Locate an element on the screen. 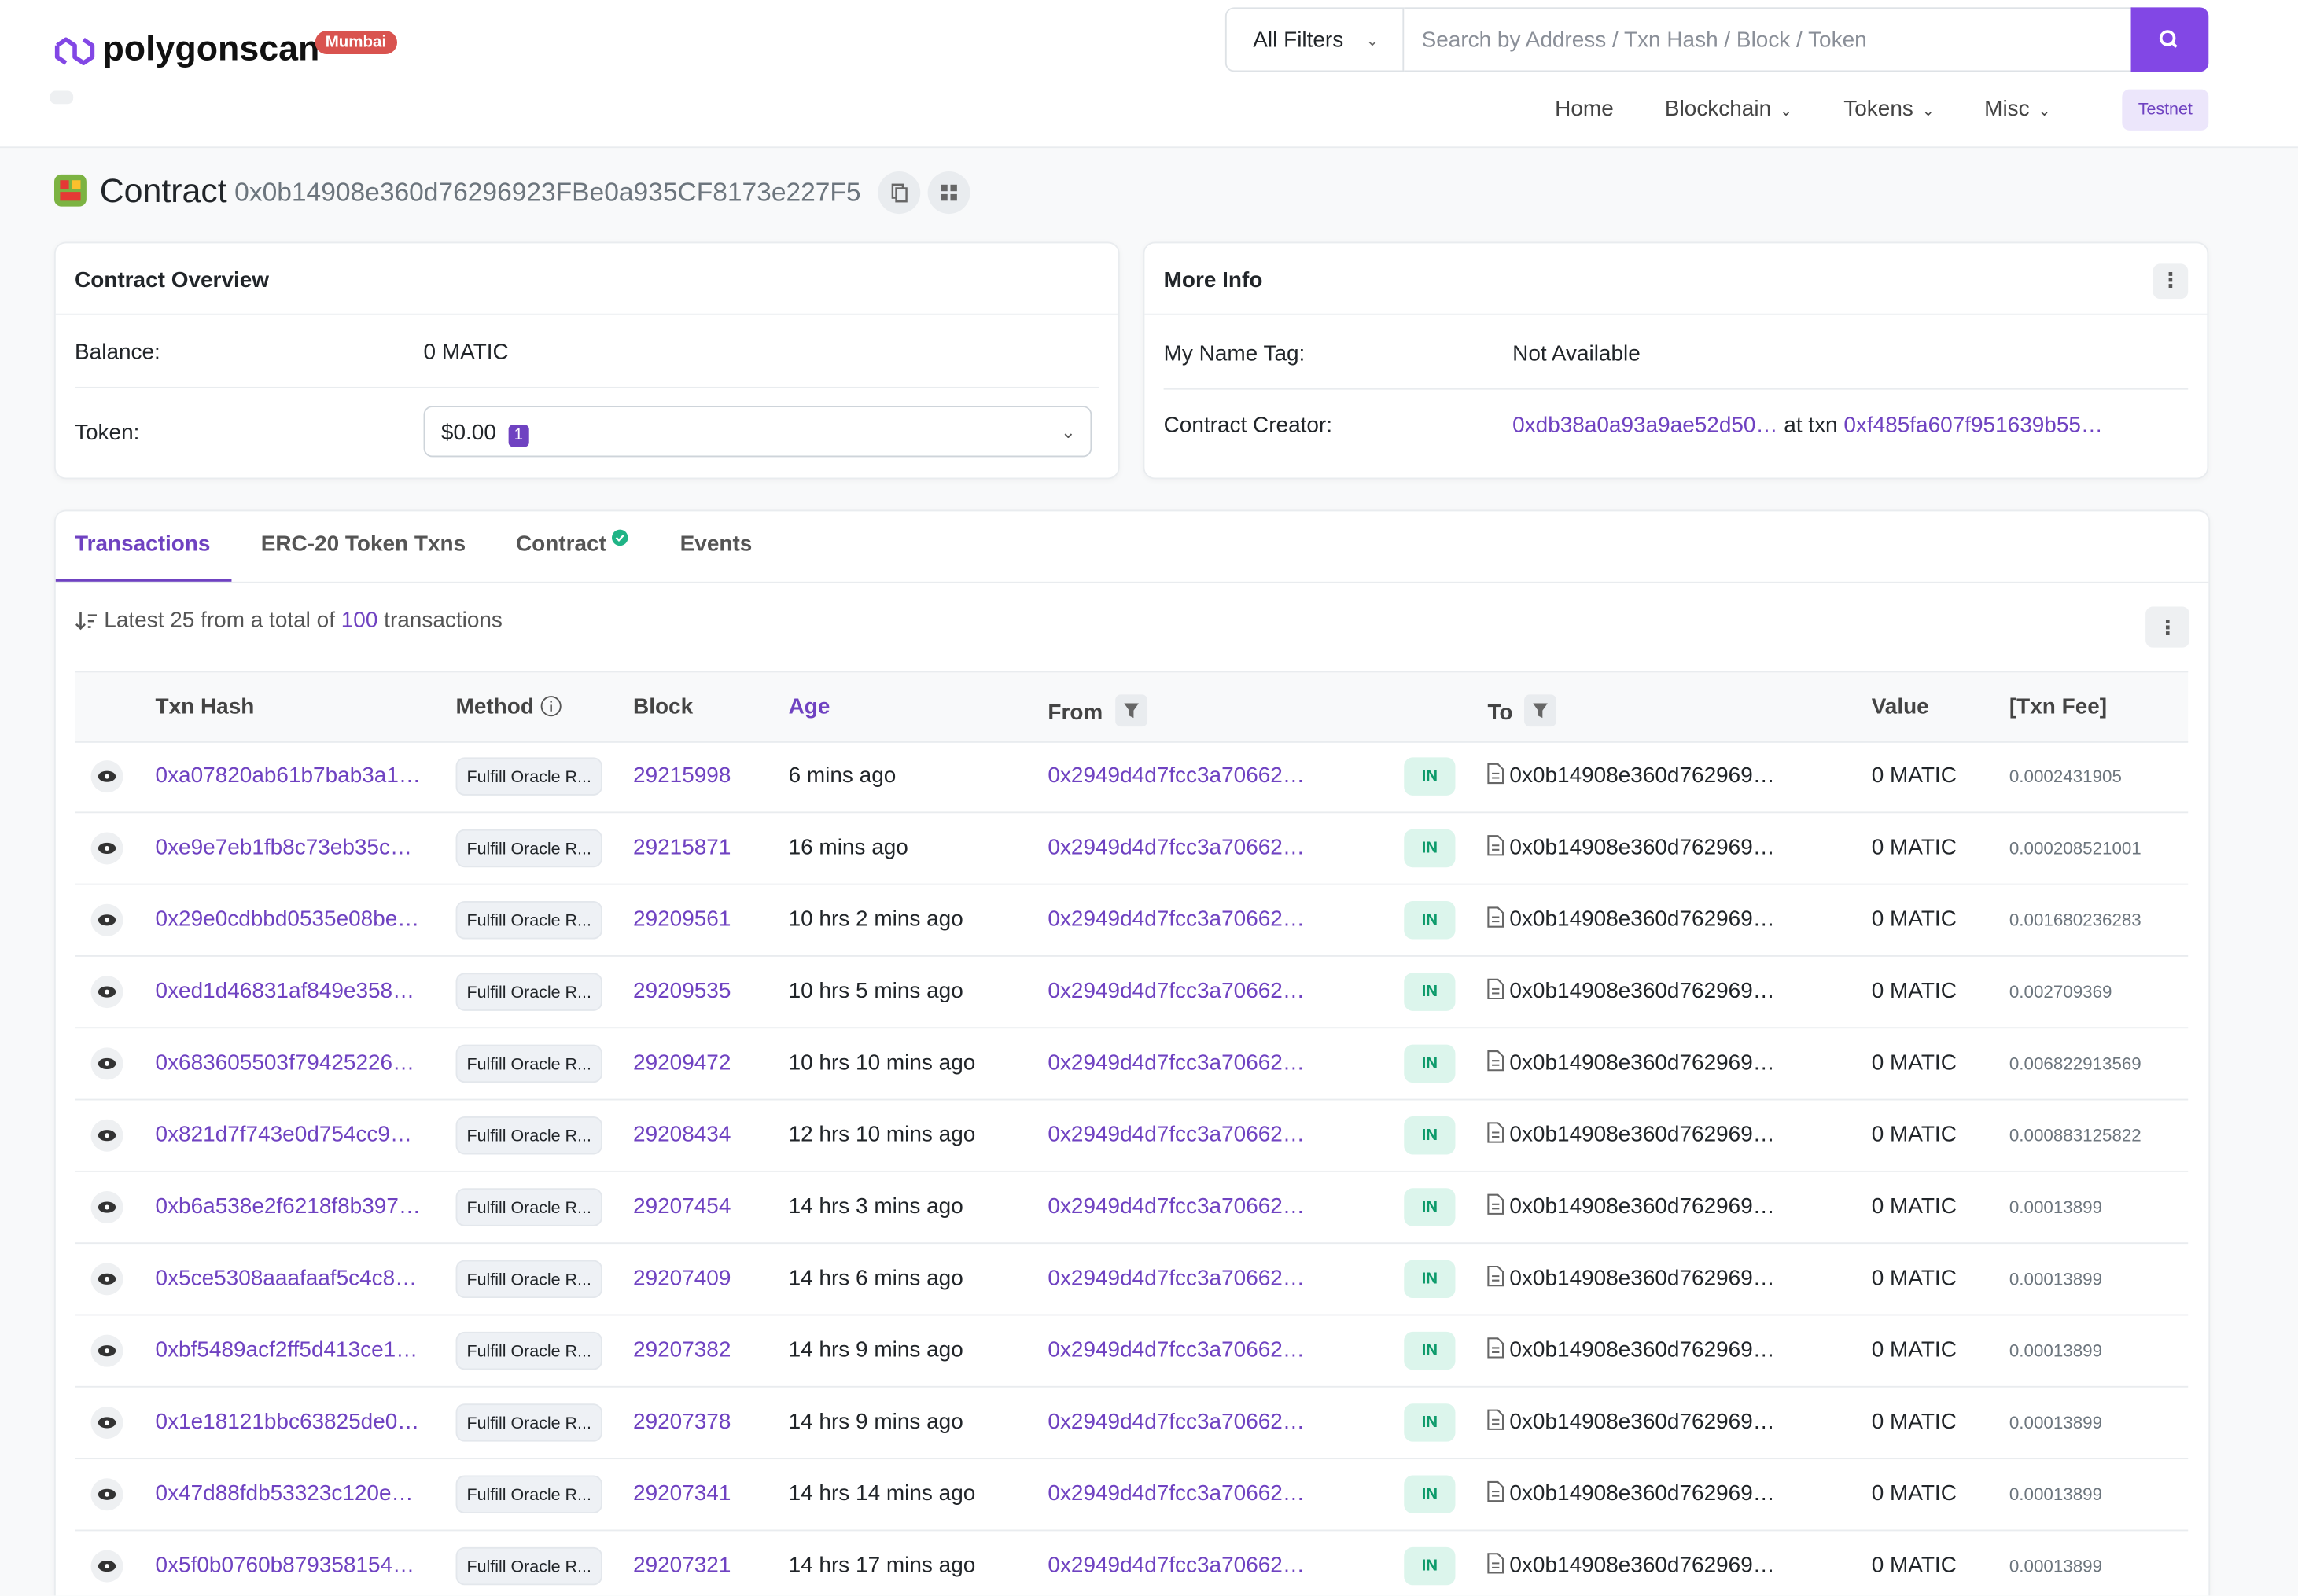 This screenshot has height=1596, width=2298. block: 29209472 is located at coordinates (682, 1063).